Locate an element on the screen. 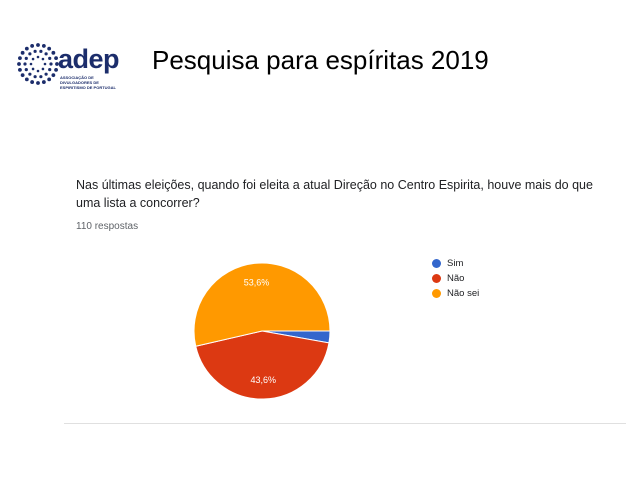 Image resolution: width=638 pixels, height=479 pixels. pie-data-label-nao-sei: 53,6% is located at coordinates (257, 282).